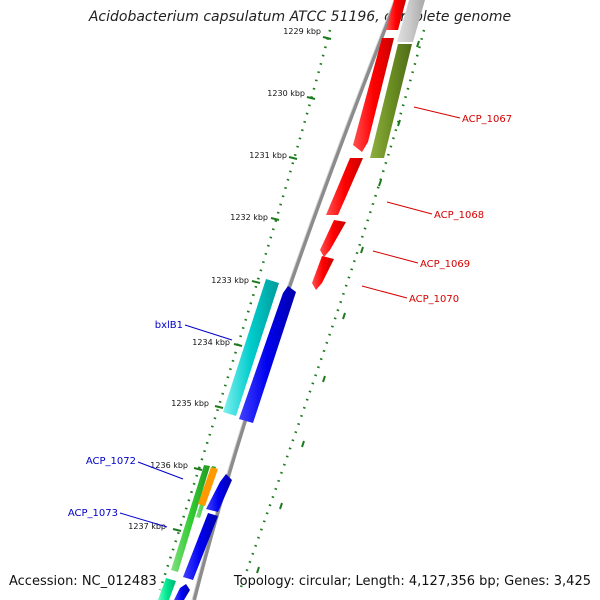  What do you see at coordinates (249, 217) in the screenshot?
I see `ruler-tick-label: 1232 kbp` at bounding box center [249, 217].